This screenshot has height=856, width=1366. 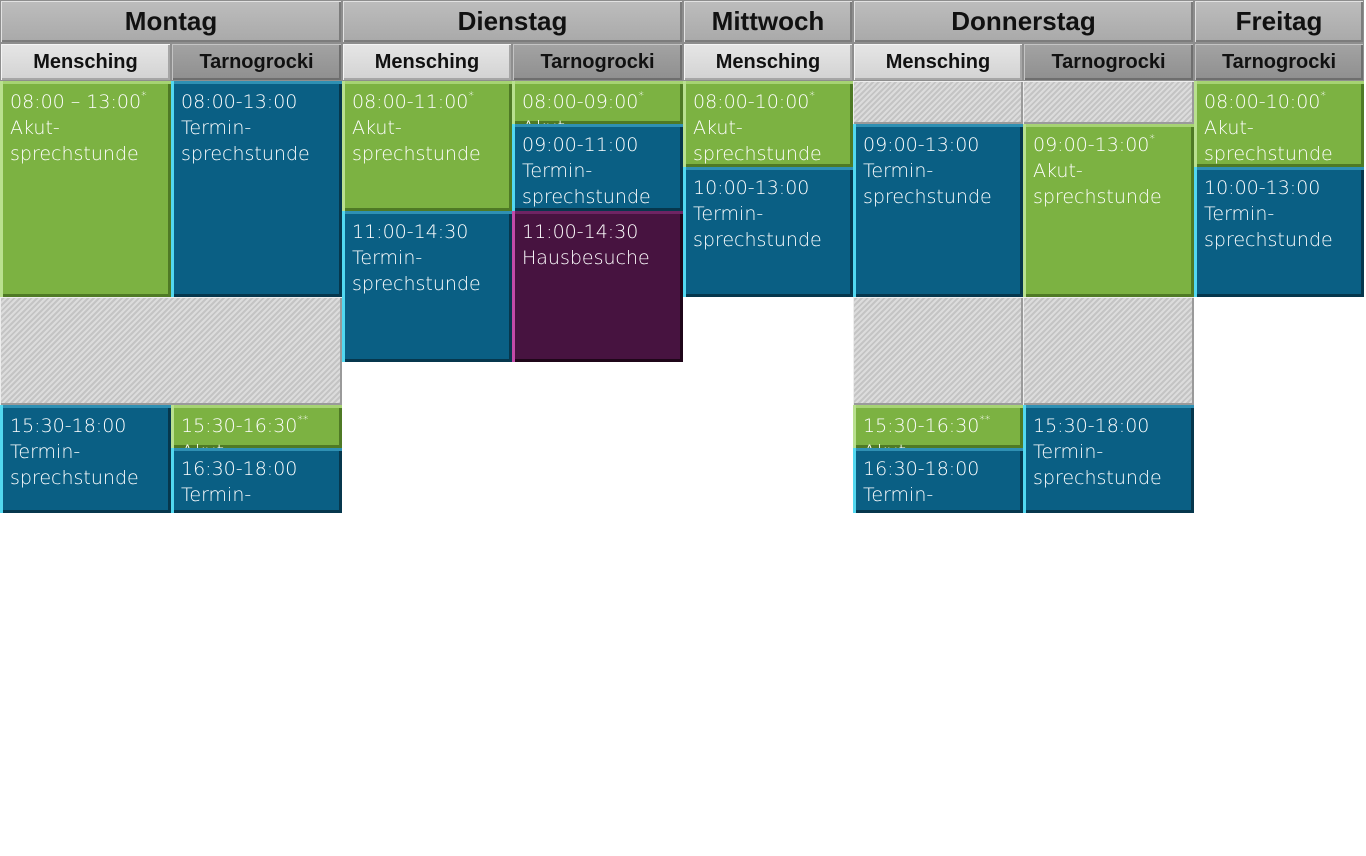 What do you see at coordinates (85, 62) in the screenshot?
I see `doctor-header-montag-mensching: Mensching` at bounding box center [85, 62].